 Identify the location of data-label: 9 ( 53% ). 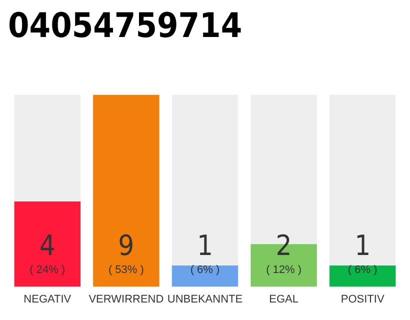
(126, 252).